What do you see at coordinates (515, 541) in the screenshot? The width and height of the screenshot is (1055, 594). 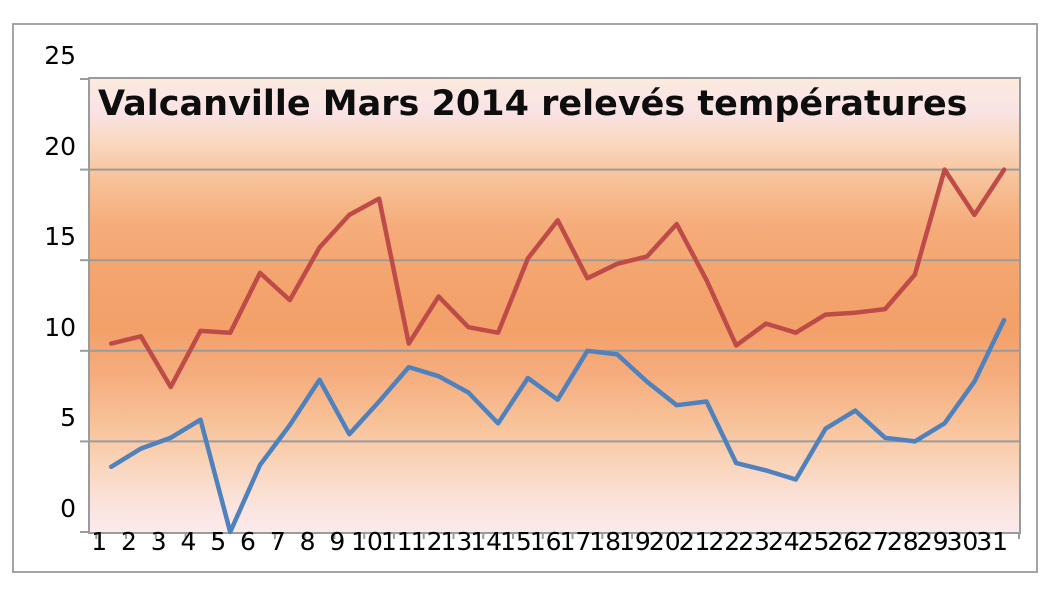 I see `x-axis-label-15: 15` at bounding box center [515, 541].